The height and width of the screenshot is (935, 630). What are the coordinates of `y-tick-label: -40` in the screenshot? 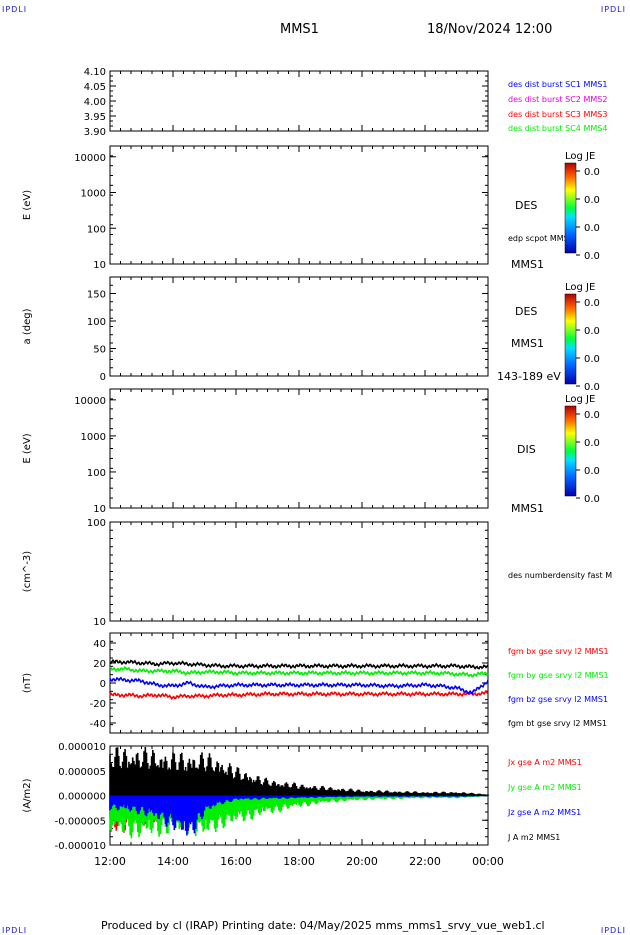 It's located at (98, 724).